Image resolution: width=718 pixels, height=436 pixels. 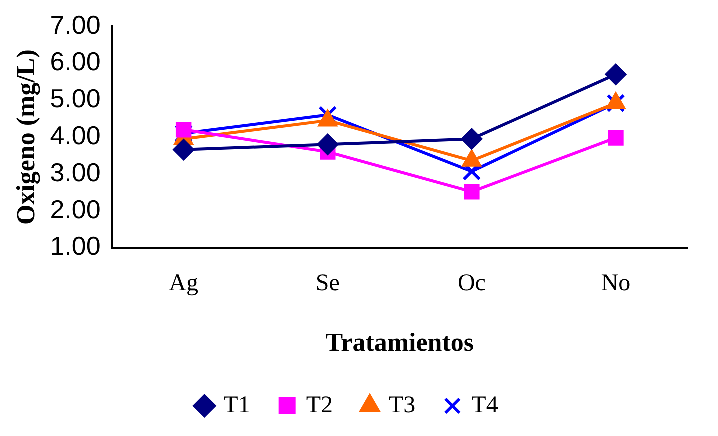 I want to click on y-tick-label: 4.00, so click(x=75, y=135).